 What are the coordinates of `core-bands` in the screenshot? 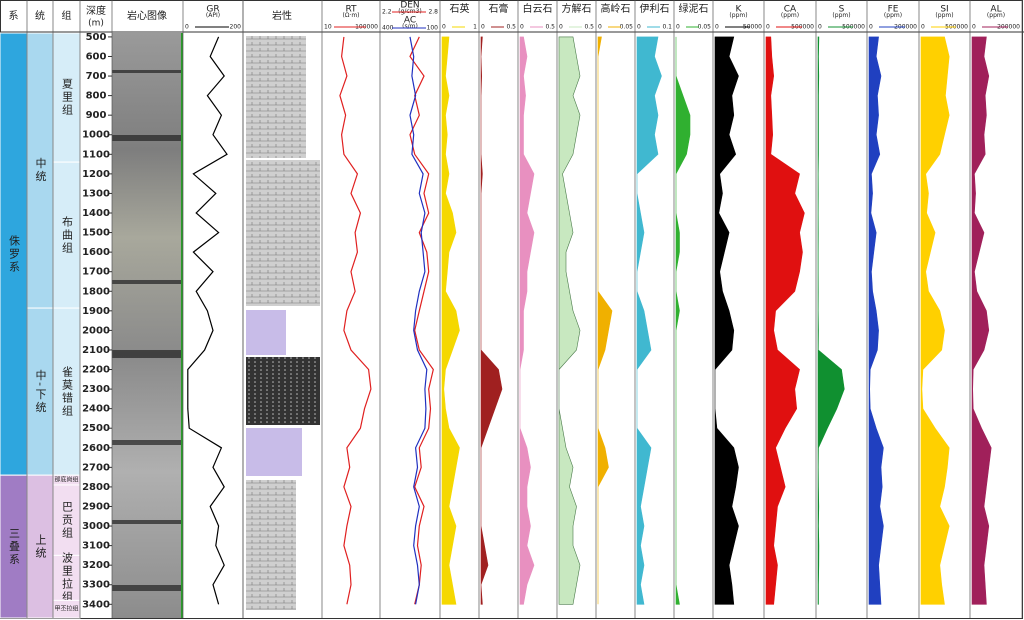 It's located at (147, 330).